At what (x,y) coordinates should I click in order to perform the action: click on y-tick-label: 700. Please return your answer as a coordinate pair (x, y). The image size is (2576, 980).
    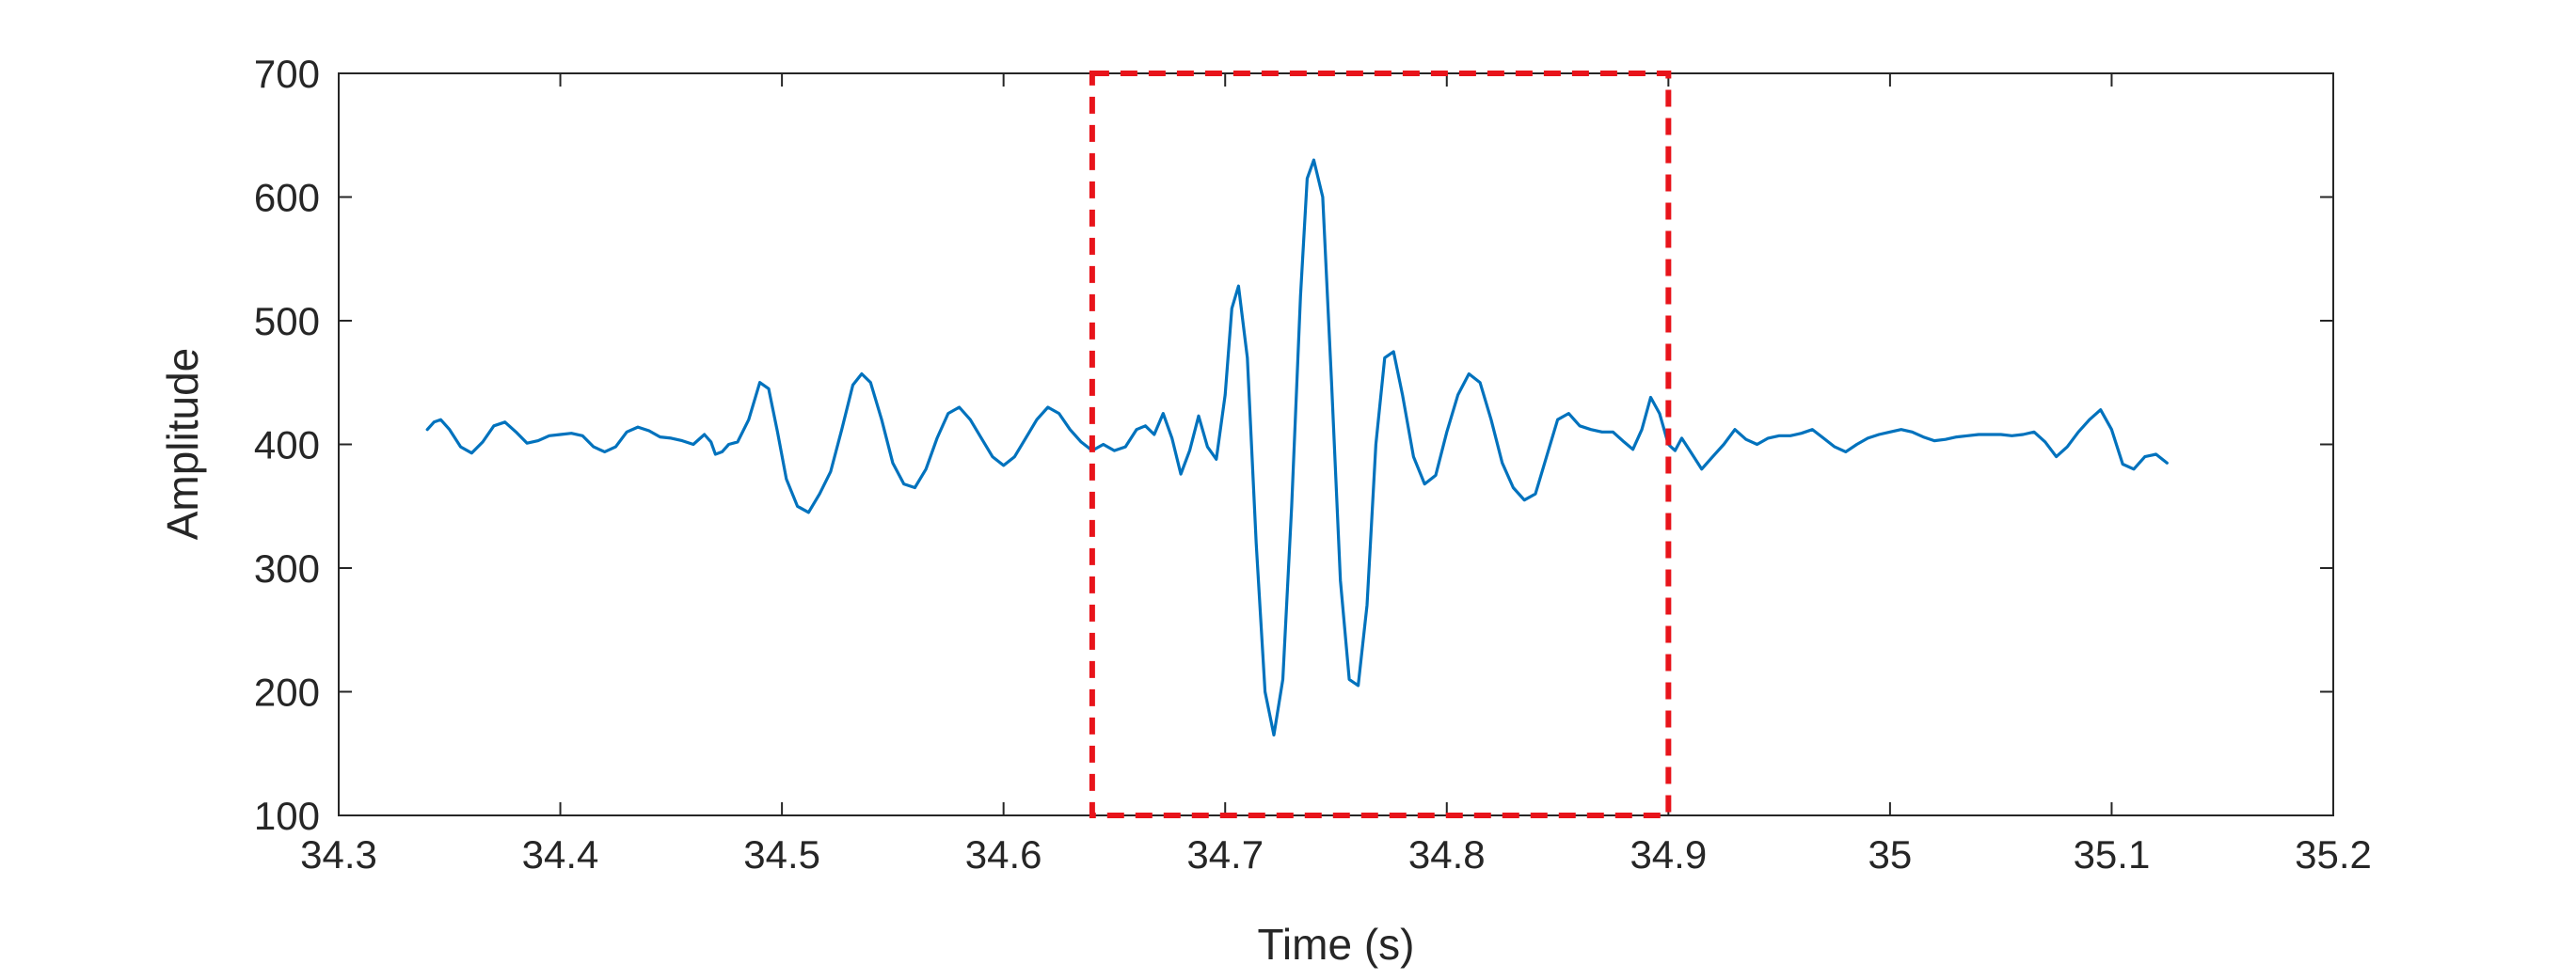
    Looking at the image, I should click on (287, 74).